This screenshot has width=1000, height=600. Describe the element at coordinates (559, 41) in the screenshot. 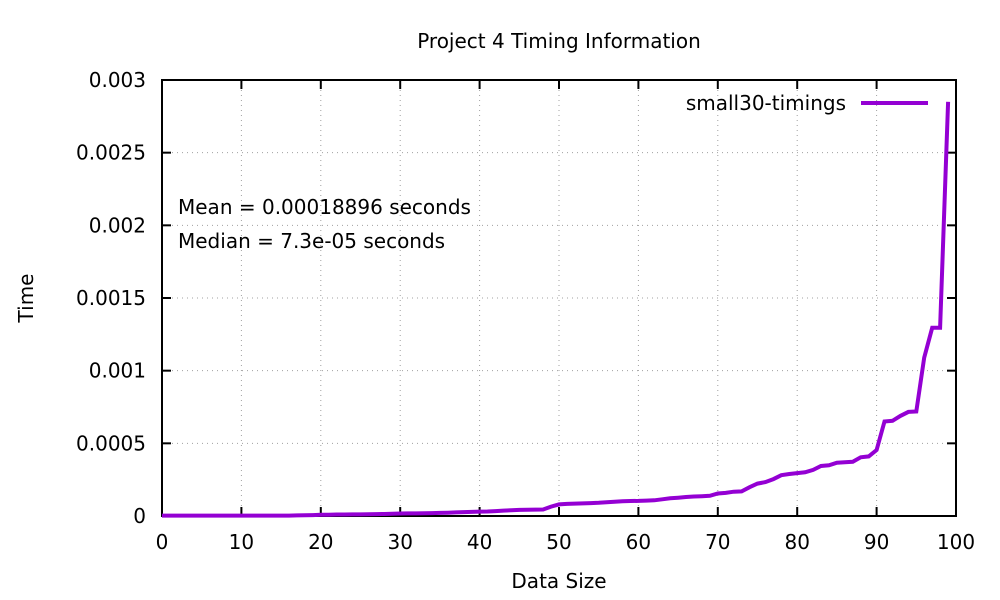

I see `chart-title: Project 4 Timing Information` at that location.